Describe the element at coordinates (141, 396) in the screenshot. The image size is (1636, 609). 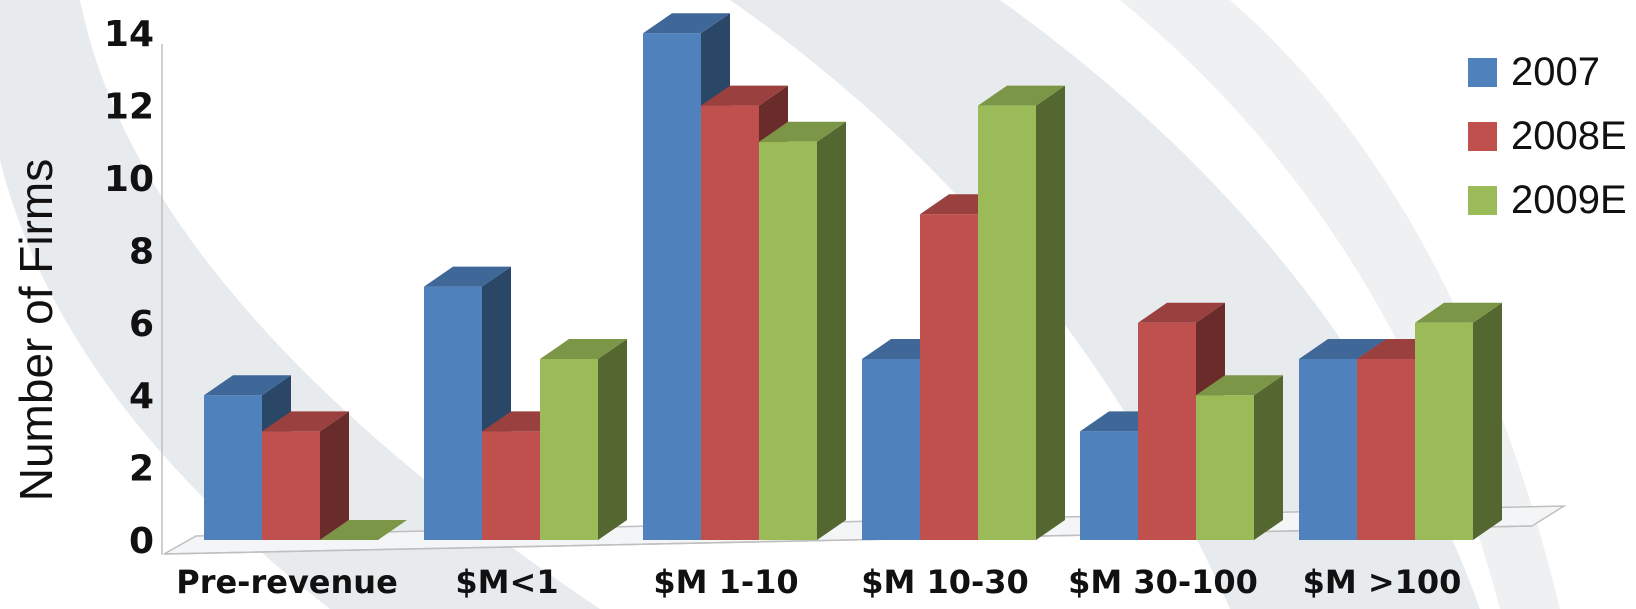
I see `y-tick-label-4: 4` at that location.